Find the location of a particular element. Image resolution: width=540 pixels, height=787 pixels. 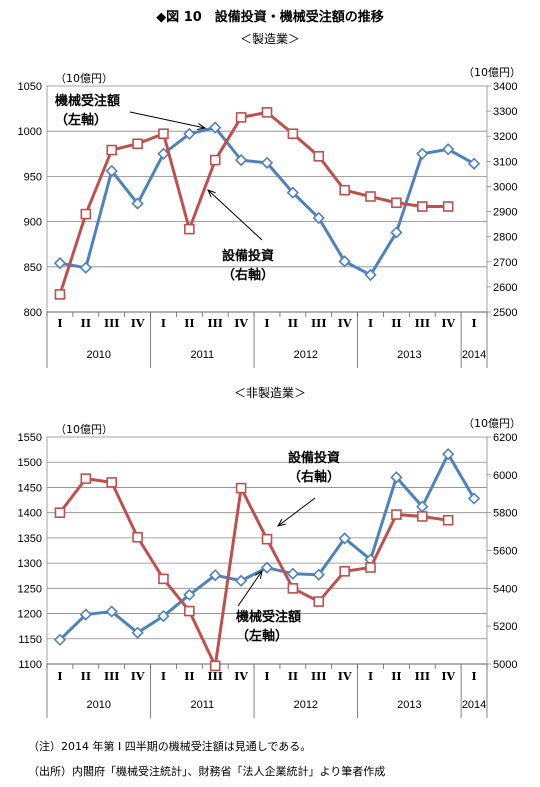

chart-title-manufacturing: ＜製造業＞ is located at coordinates (269, 39).